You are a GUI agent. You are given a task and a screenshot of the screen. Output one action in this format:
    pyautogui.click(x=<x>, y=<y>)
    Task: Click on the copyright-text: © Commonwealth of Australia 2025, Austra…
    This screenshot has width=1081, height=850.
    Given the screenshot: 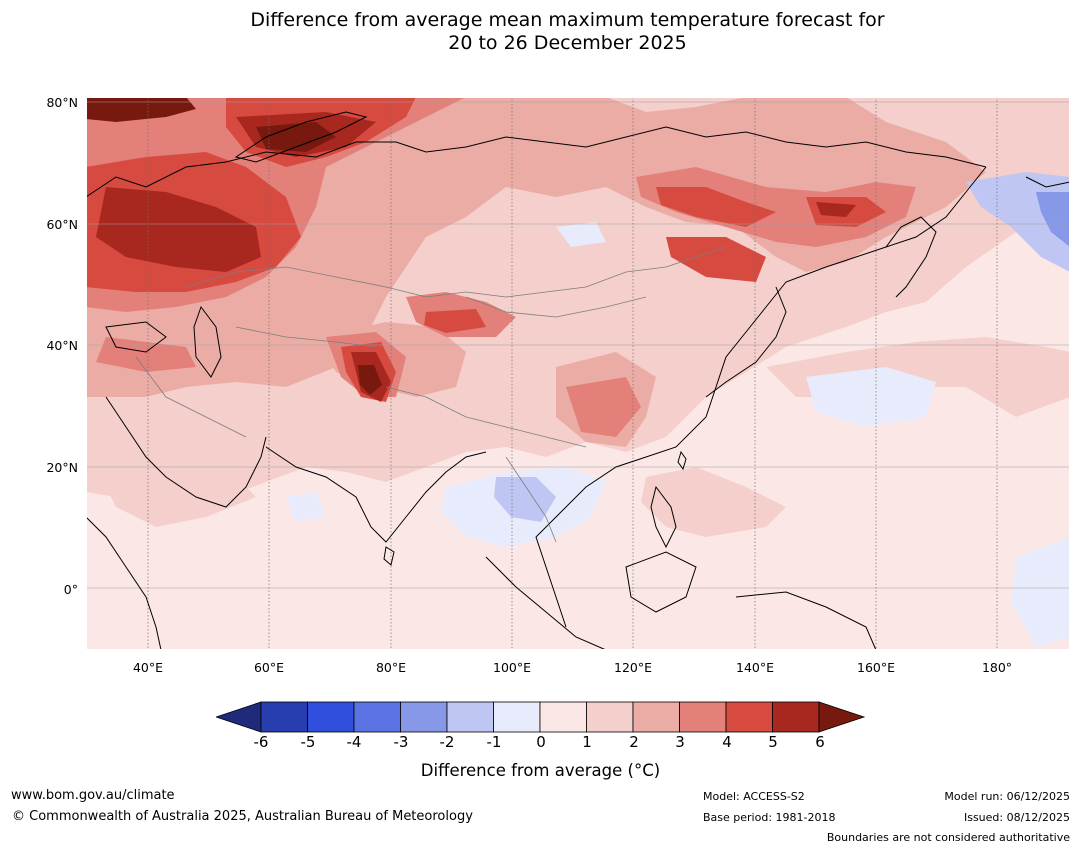 What is the action you would take?
    pyautogui.click(x=242, y=816)
    